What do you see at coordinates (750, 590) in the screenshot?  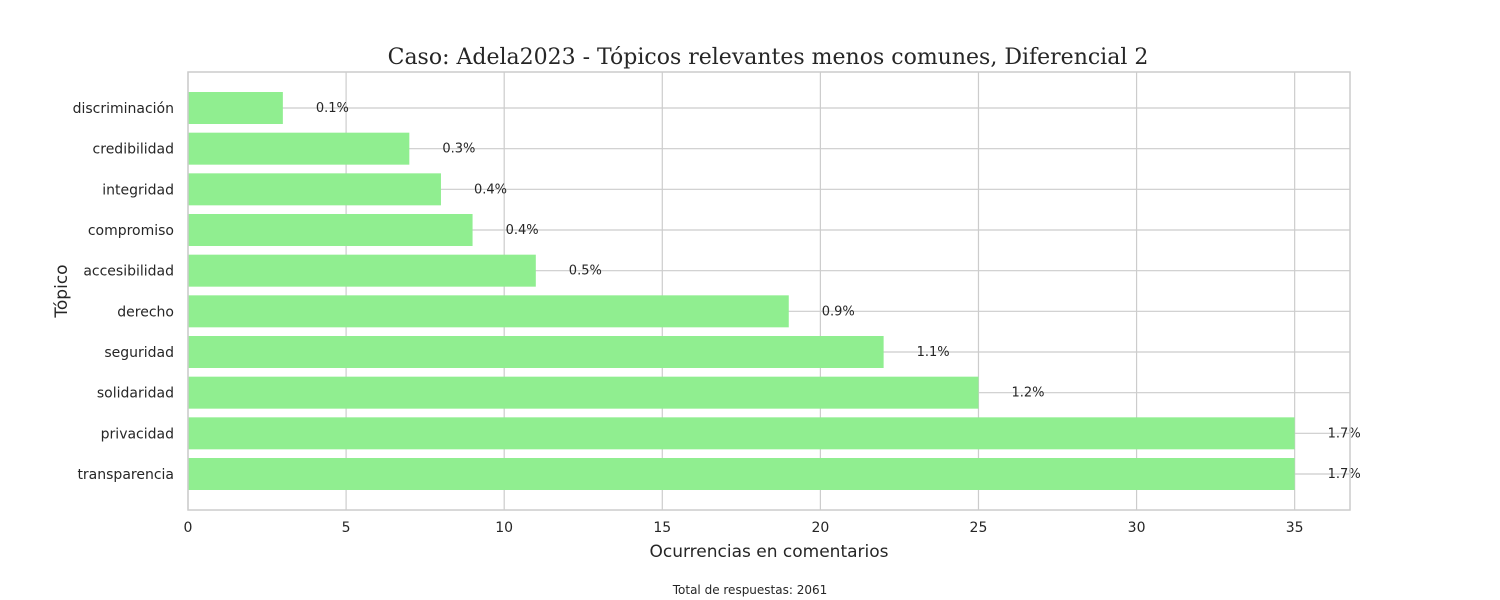 I see `footer-total-responses: Total de respuestas: 2061` at bounding box center [750, 590].